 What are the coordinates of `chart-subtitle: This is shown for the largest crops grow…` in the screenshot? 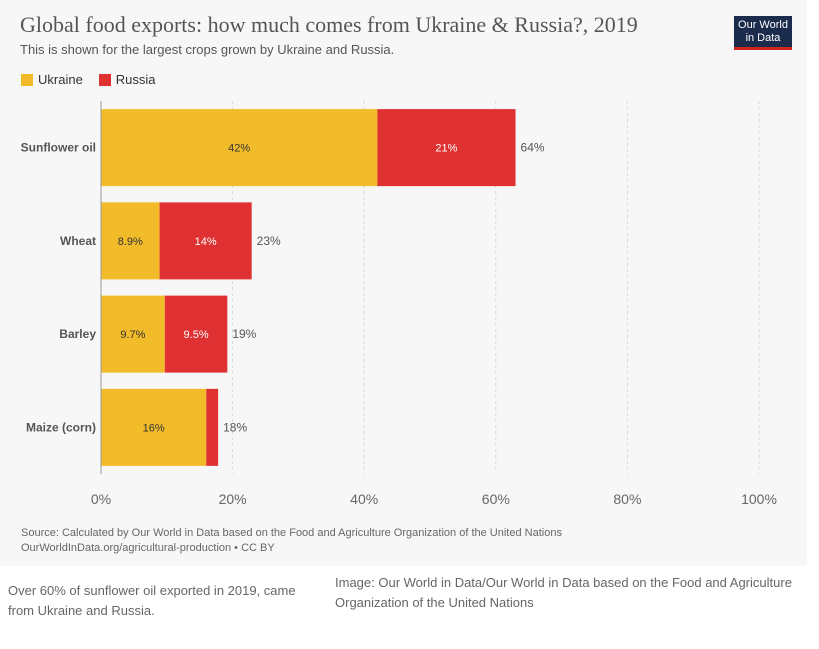 It's located at (207, 49).